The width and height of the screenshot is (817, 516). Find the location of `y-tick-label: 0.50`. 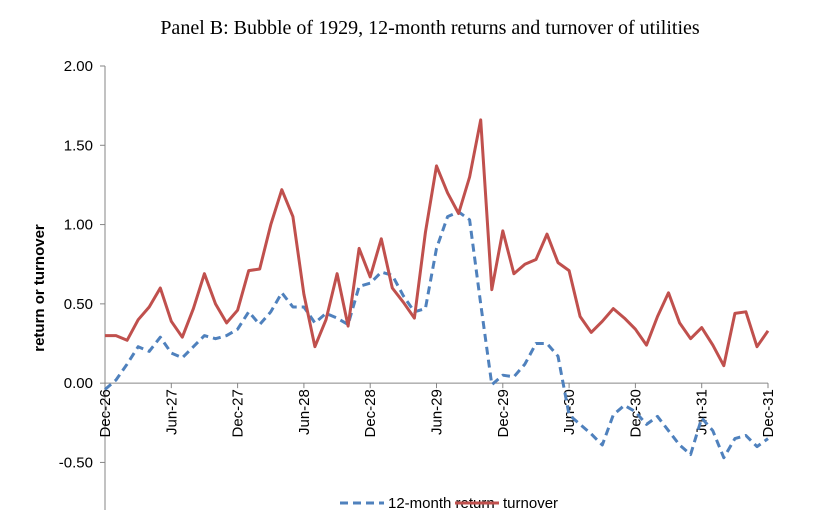

y-tick-label: 0.50 is located at coordinates (78, 304).